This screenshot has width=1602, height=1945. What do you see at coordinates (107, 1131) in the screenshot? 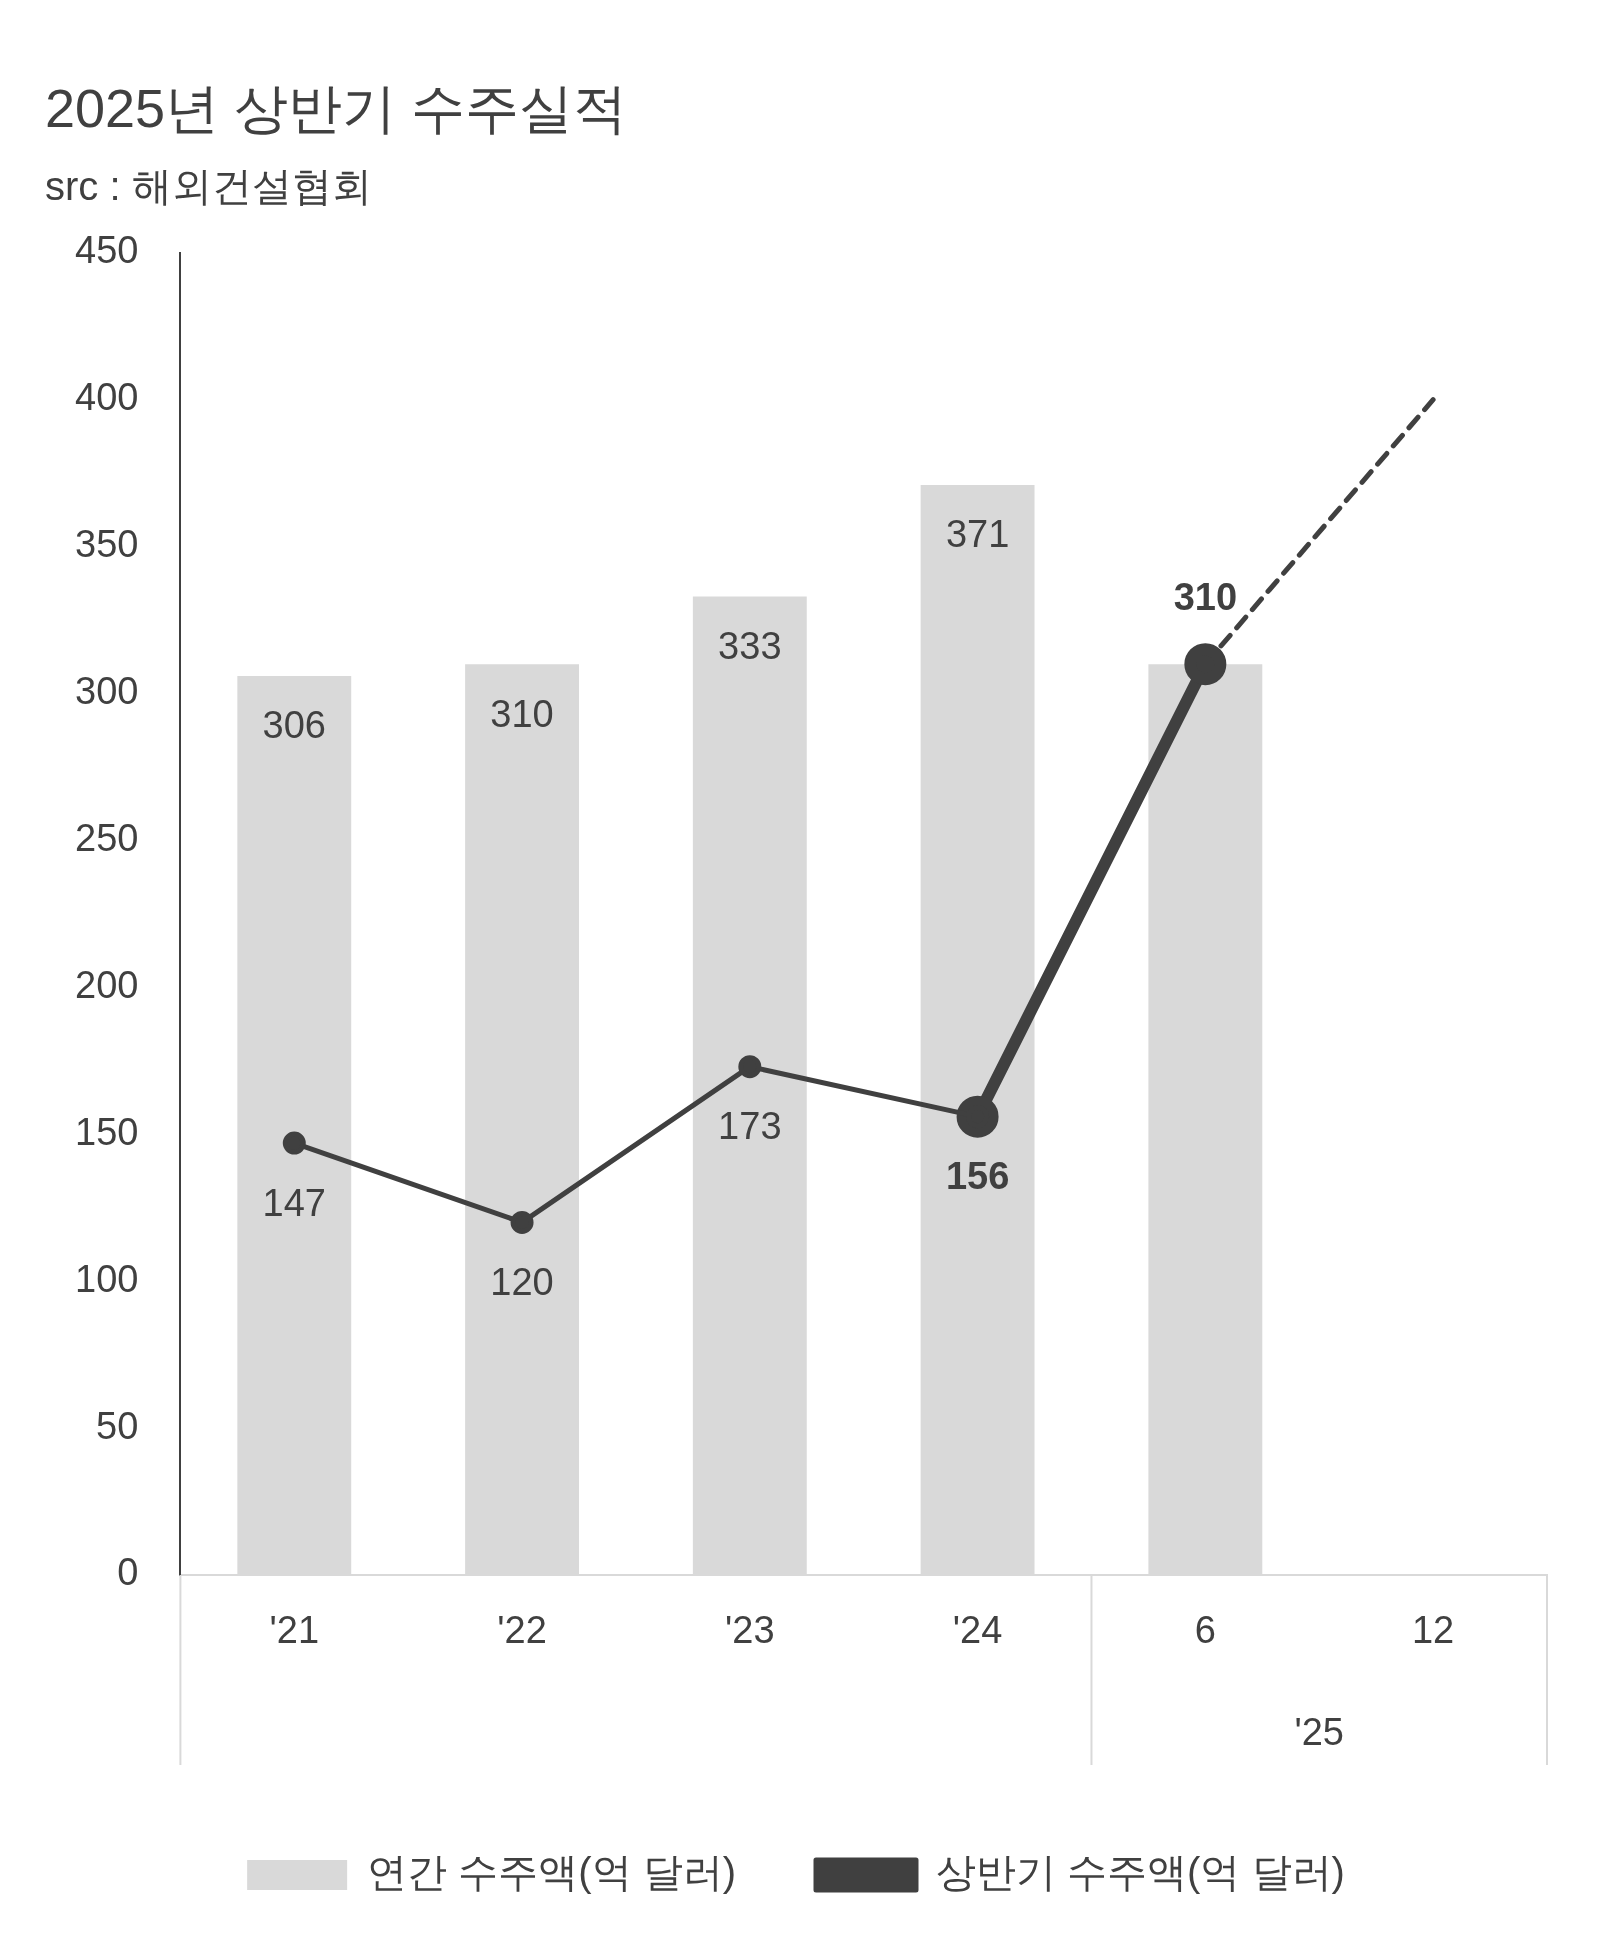
I see `y-tick-label: 150` at bounding box center [107, 1131].